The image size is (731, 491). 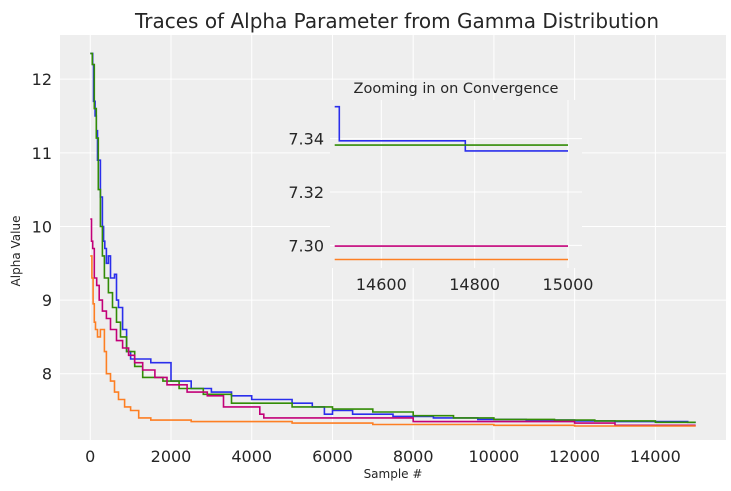 What do you see at coordinates (493, 456) in the screenshot?
I see `x-tick-label: 10000` at bounding box center [493, 456].